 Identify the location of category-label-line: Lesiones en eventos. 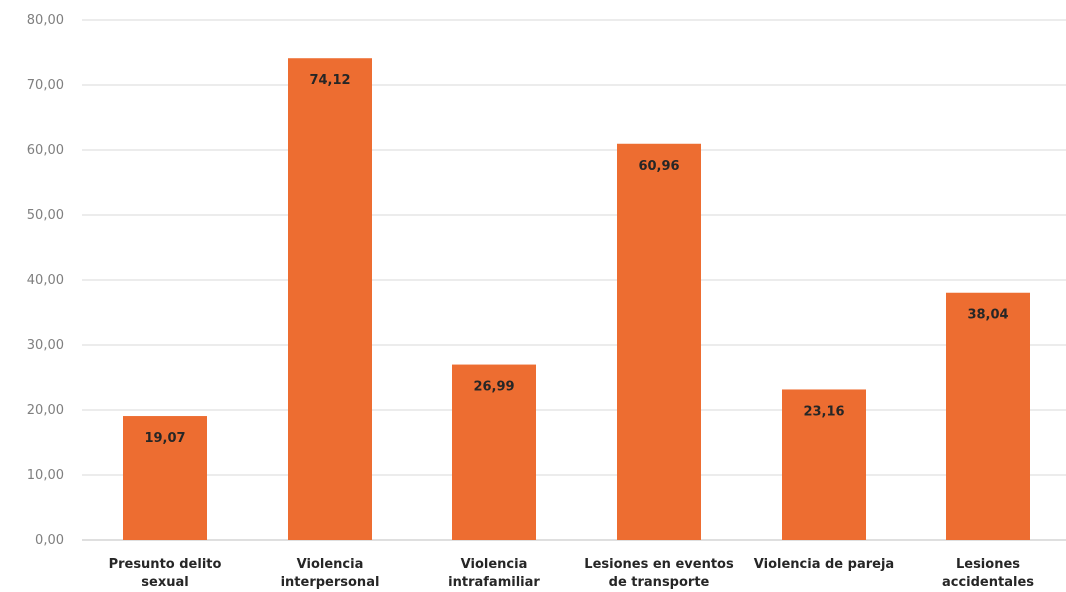
(659, 564).